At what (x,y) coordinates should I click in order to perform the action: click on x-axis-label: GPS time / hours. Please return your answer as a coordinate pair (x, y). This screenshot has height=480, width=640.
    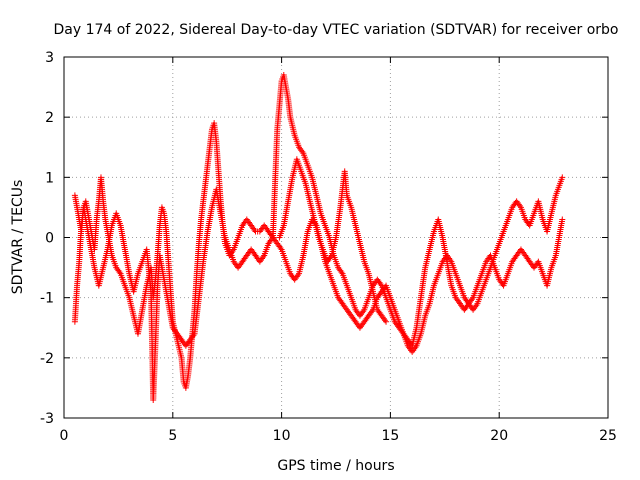
    Looking at the image, I should click on (335, 466).